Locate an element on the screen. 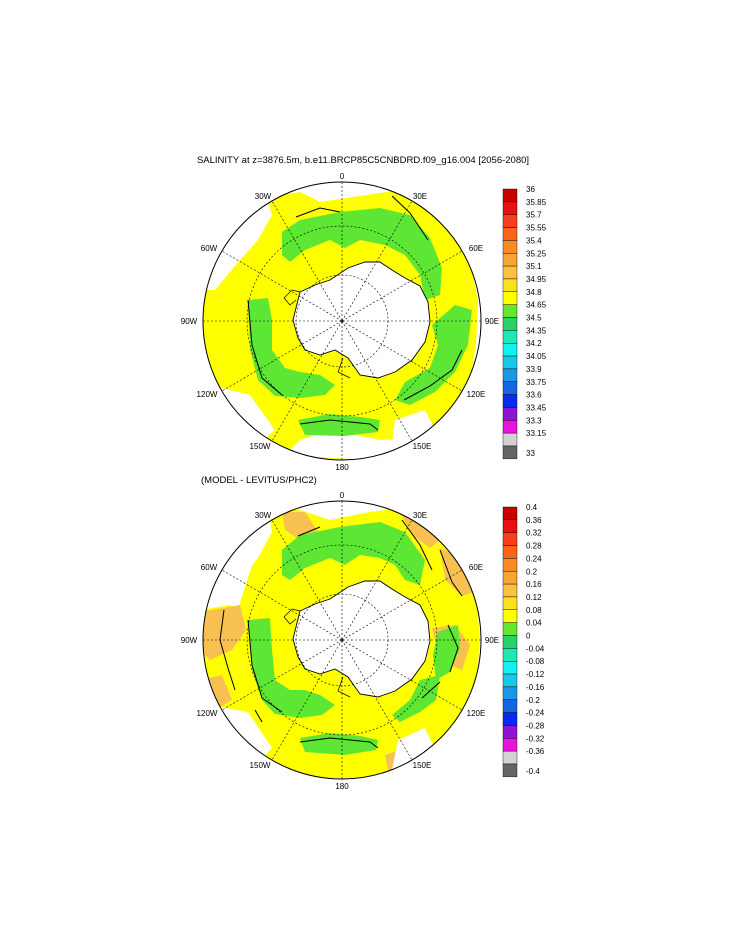  colorbar-tick-label: 33 is located at coordinates (530, 453).